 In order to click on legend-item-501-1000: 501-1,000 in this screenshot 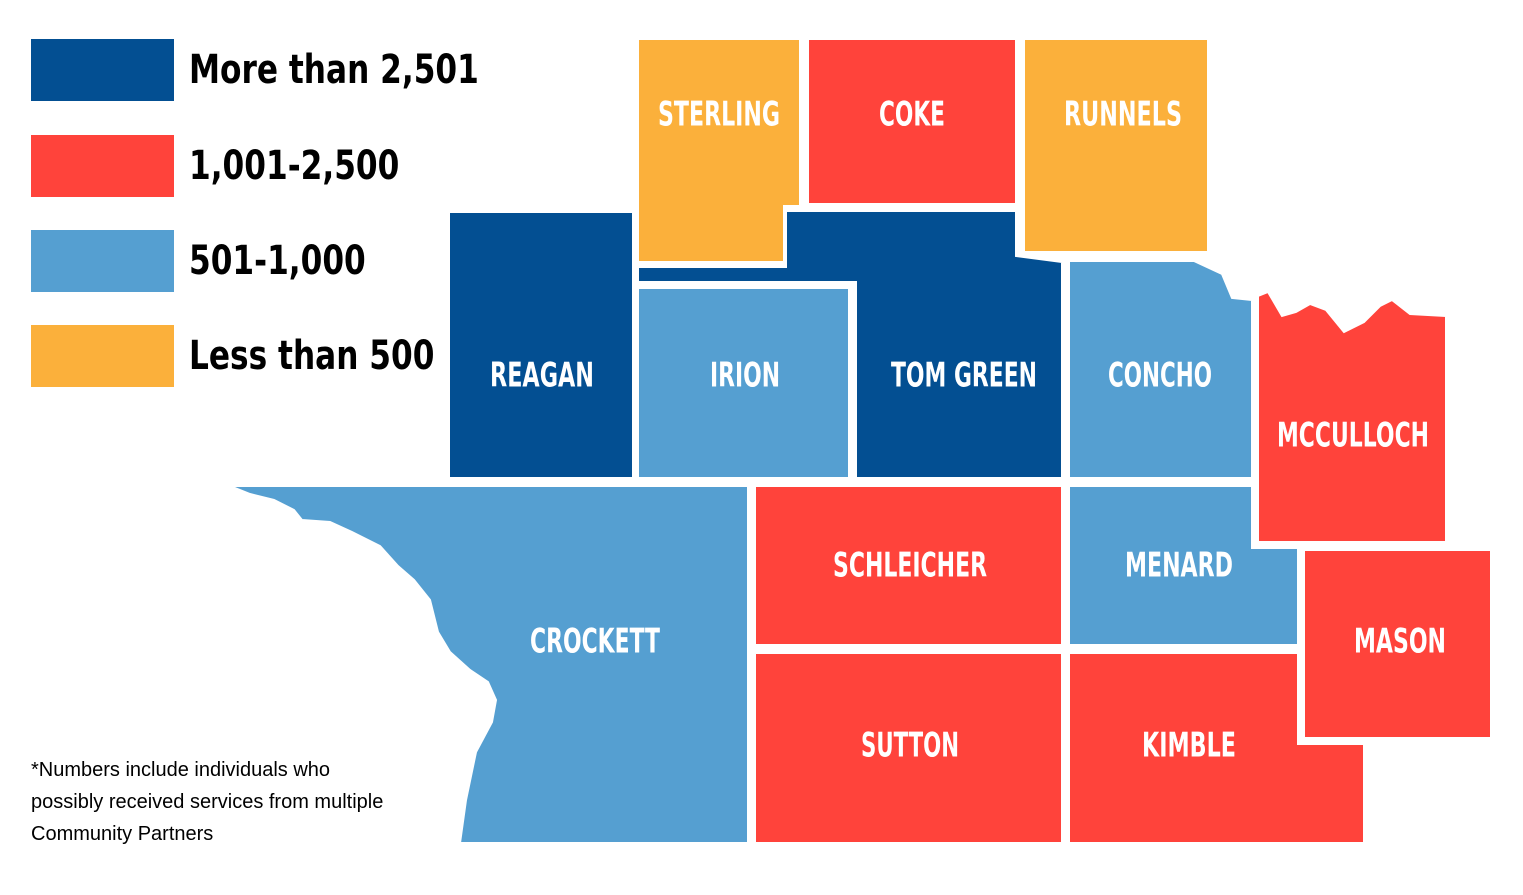, I will do `click(261, 262)`.